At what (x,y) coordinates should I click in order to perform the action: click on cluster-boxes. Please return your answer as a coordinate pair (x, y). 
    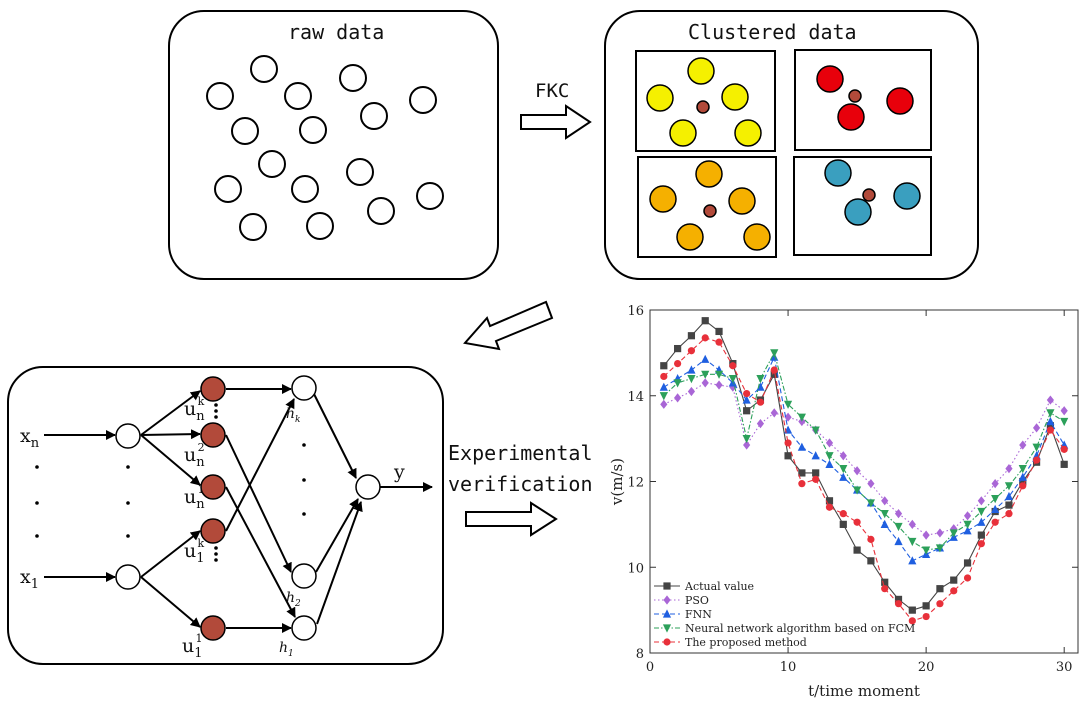
    Looking at the image, I should click on (783, 153).